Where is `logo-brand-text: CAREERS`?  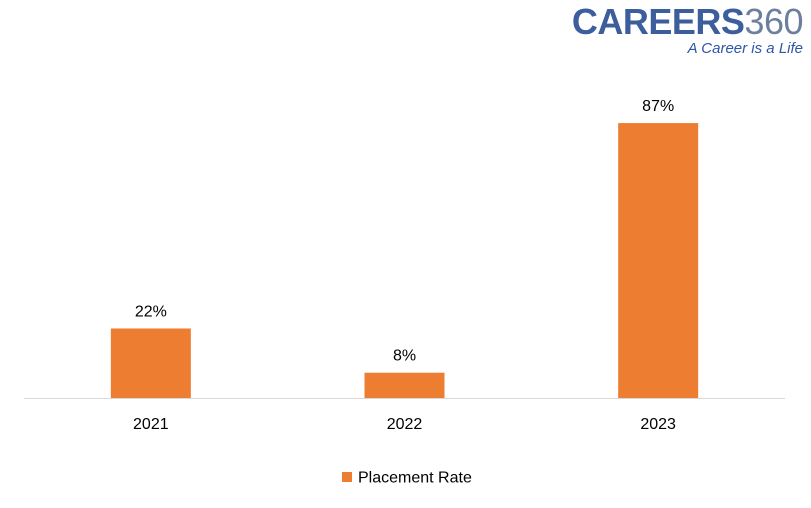
logo-brand-text: CAREERS is located at coordinates (658, 21).